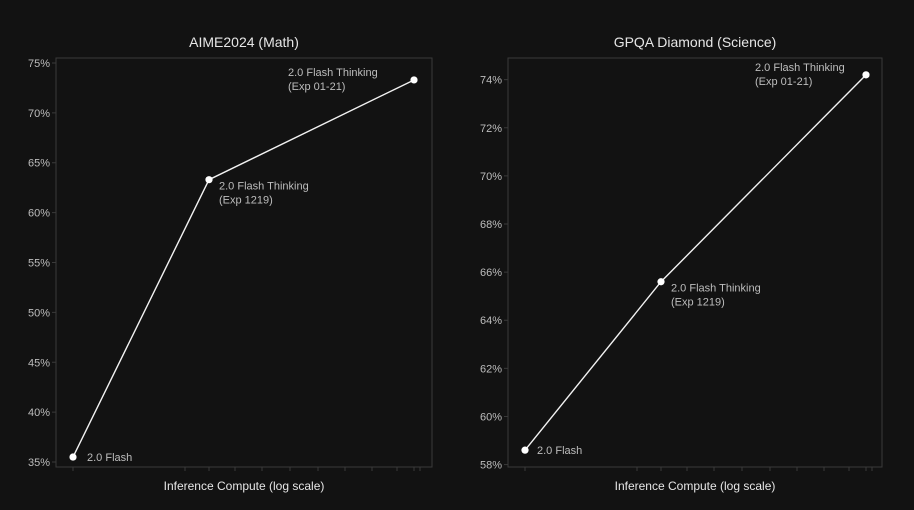 Image resolution: width=914 pixels, height=510 pixels. I want to click on y-tick-label: 45%, so click(39, 363).